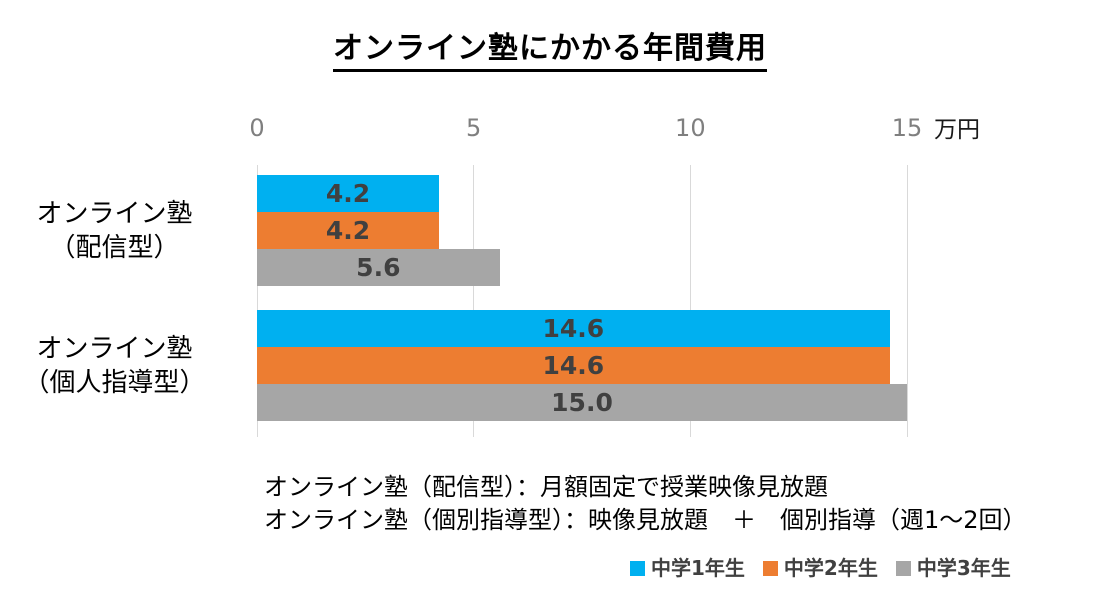 This screenshot has width=1120, height=607. I want to click on category-label-line: （個人指導型）, so click(114, 382).